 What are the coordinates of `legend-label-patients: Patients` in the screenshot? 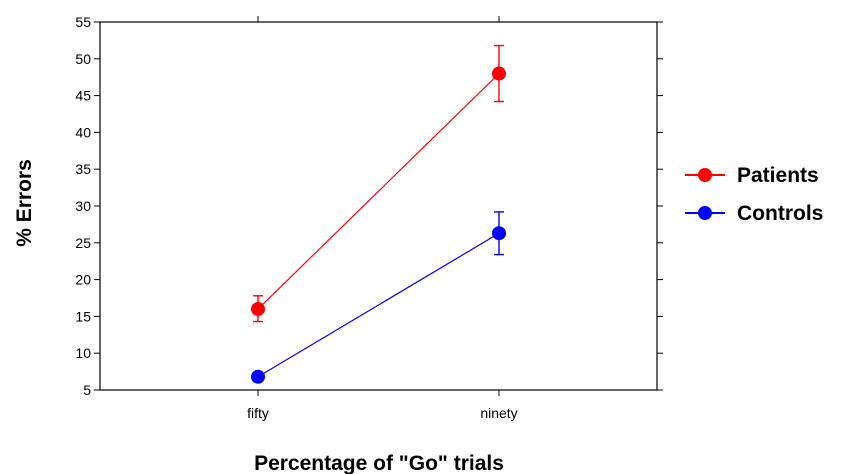 It's located at (778, 175).